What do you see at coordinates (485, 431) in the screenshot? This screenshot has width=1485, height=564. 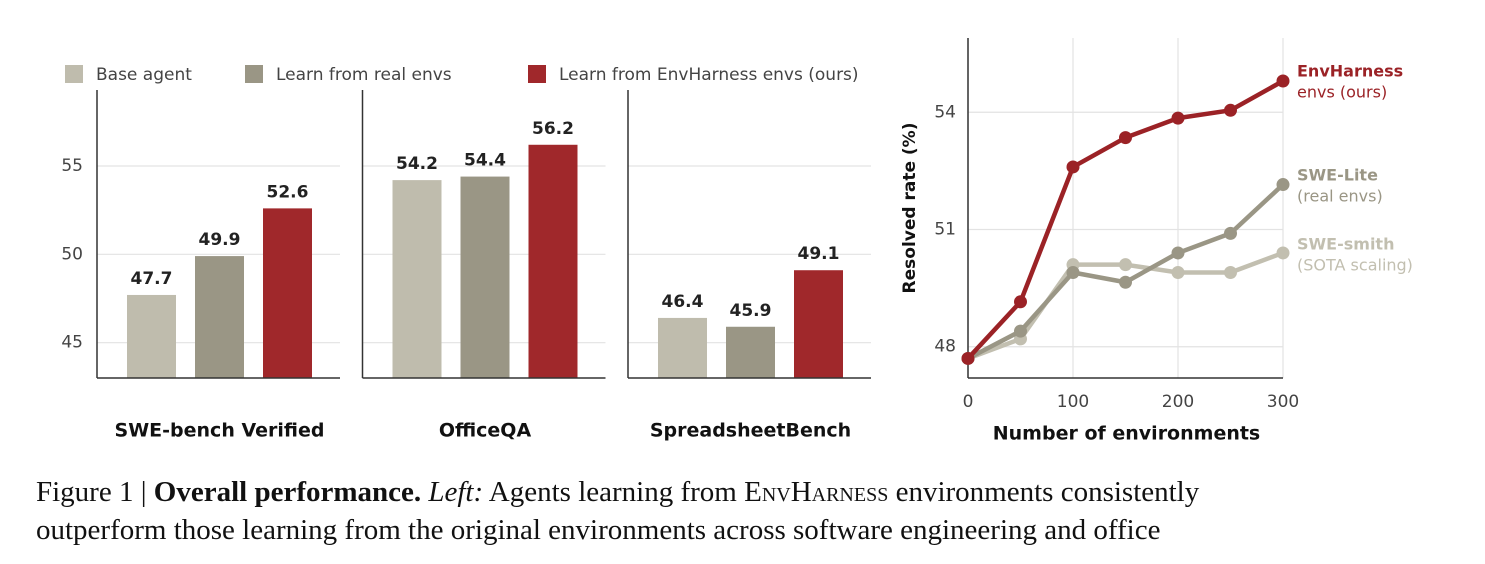 I see `category-label: OfficeQA` at bounding box center [485, 431].